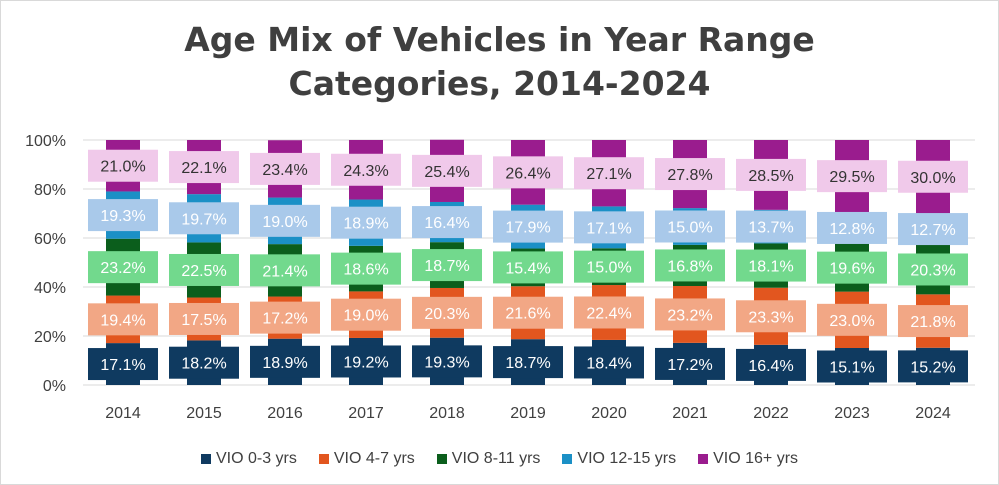 This screenshot has width=999, height=485. I want to click on data-label: 17.1%, so click(608, 228).